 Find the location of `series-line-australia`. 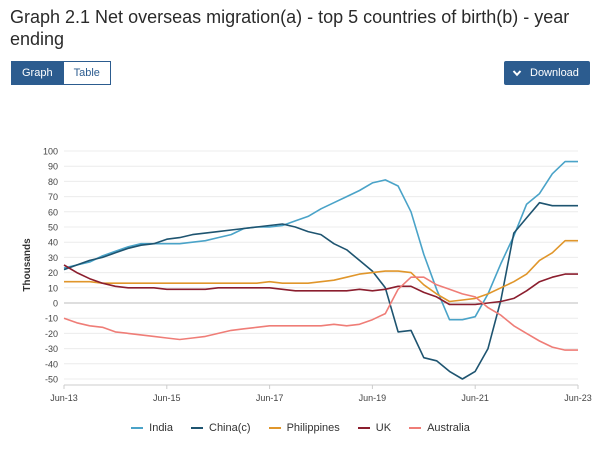

series-line-australia is located at coordinates (320, 313).